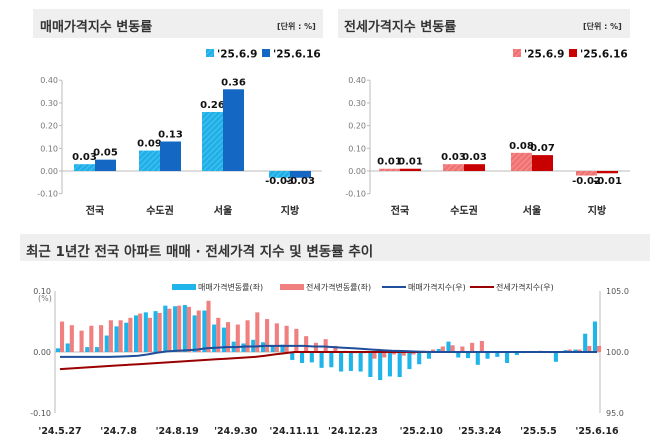  I want to click on bar-수도권-0, so click(149, 160).